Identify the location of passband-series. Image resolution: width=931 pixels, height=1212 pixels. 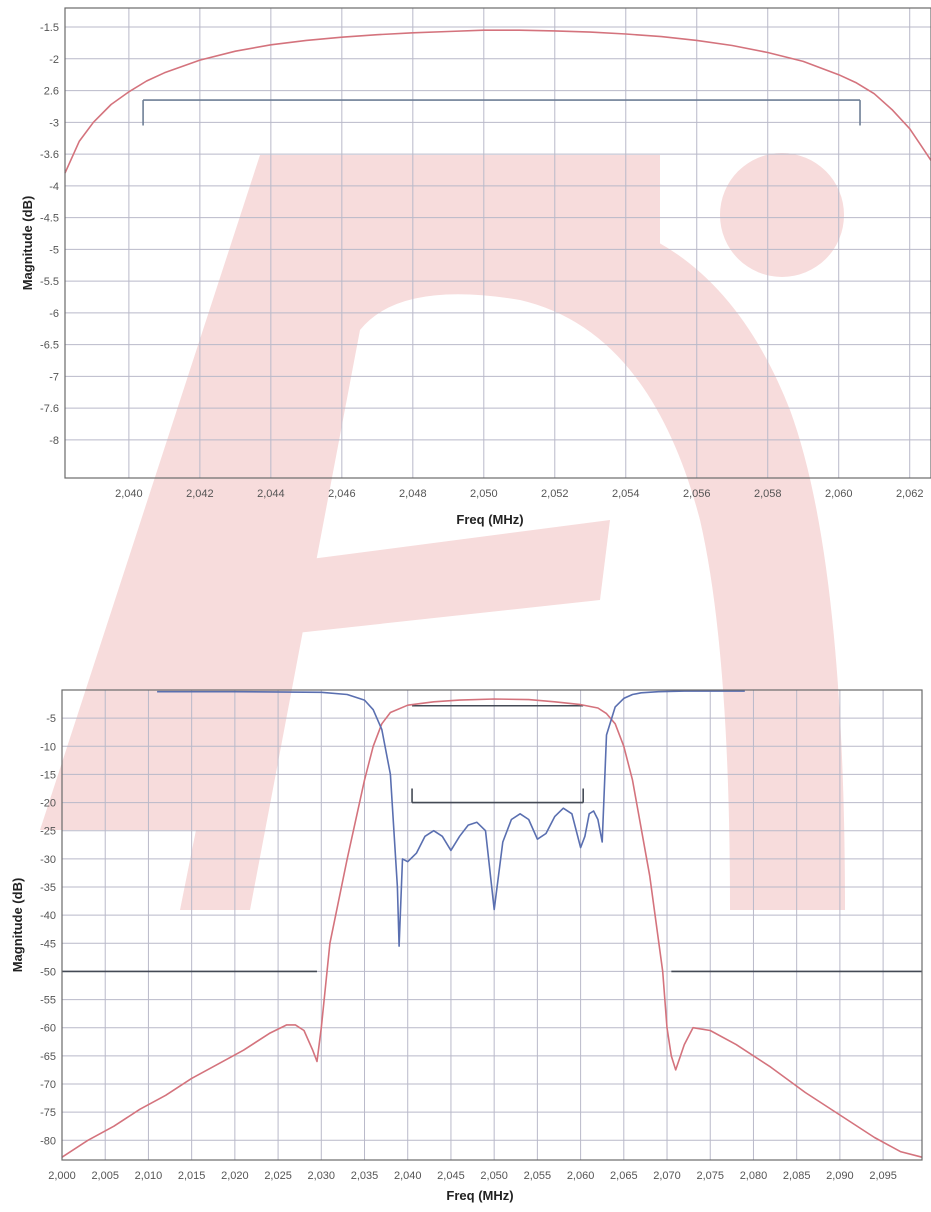
(497, 101).